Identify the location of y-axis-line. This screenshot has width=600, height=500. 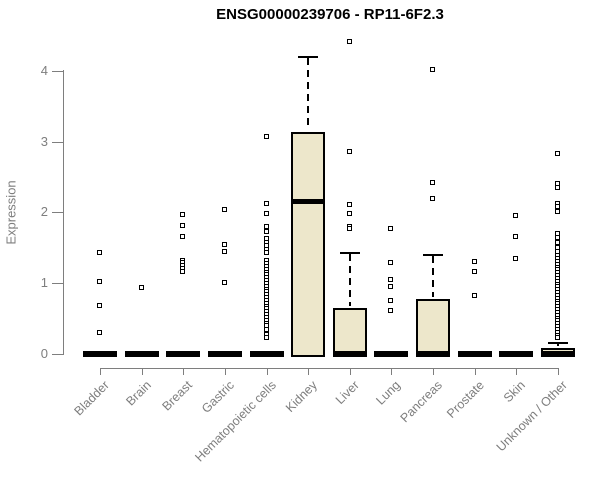
(63, 212).